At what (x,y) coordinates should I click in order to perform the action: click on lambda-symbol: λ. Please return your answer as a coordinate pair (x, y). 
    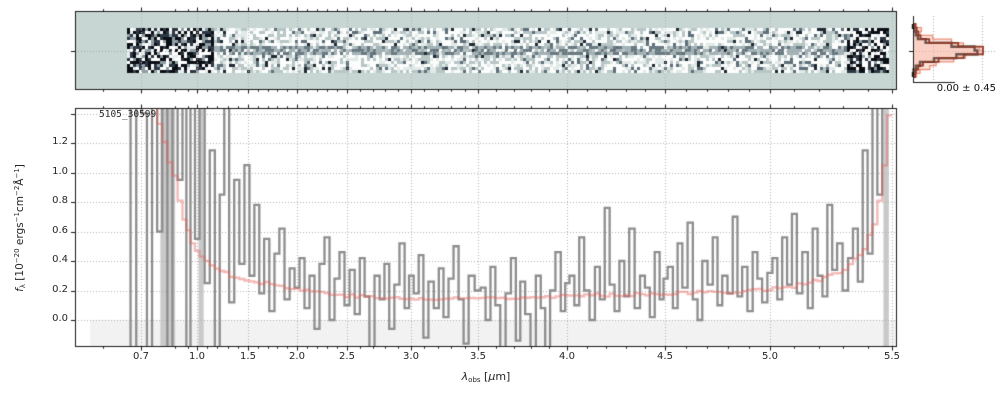
    Looking at the image, I should click on (465, 376).